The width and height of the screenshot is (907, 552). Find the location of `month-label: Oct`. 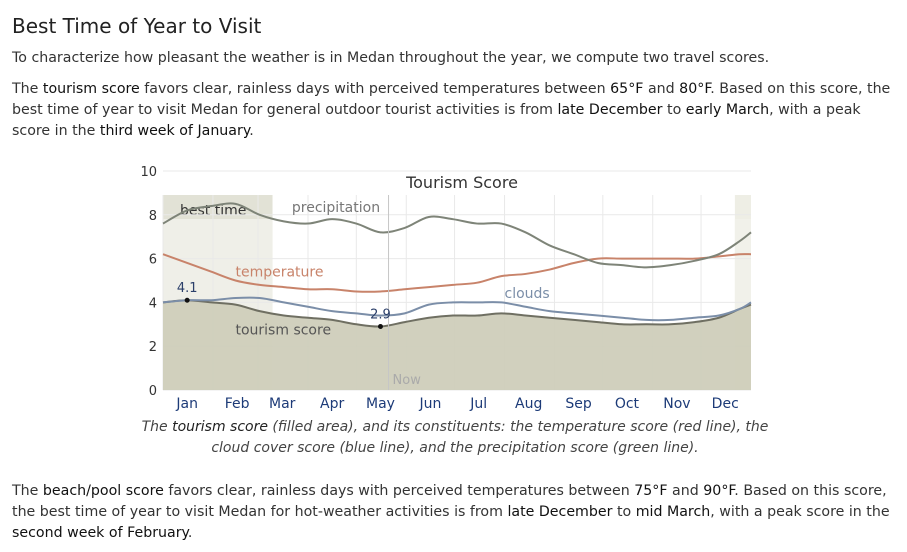

month-label: Oct is located at coordinates (627, 404).